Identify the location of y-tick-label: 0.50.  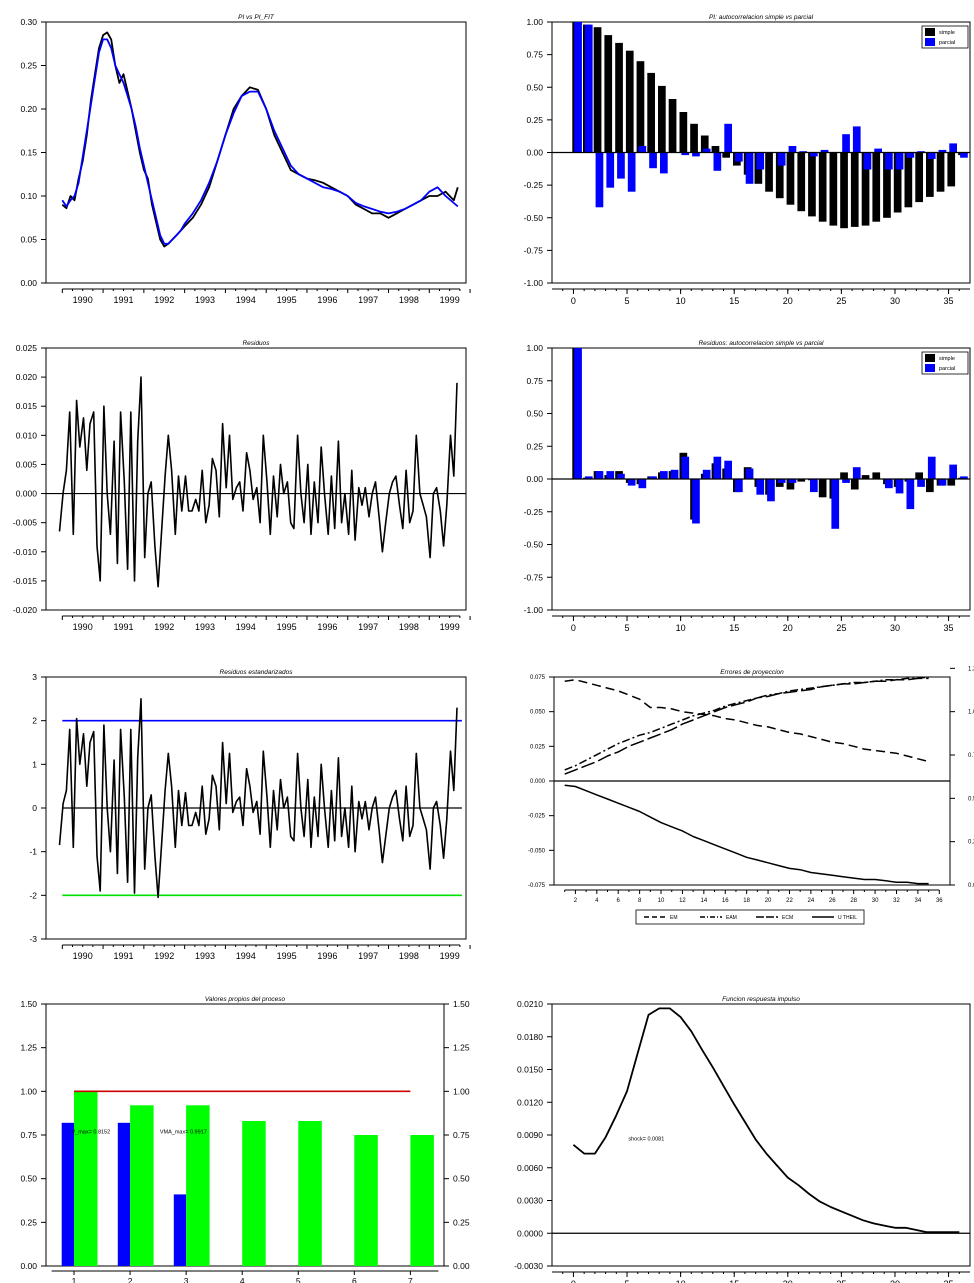
(534, 414).